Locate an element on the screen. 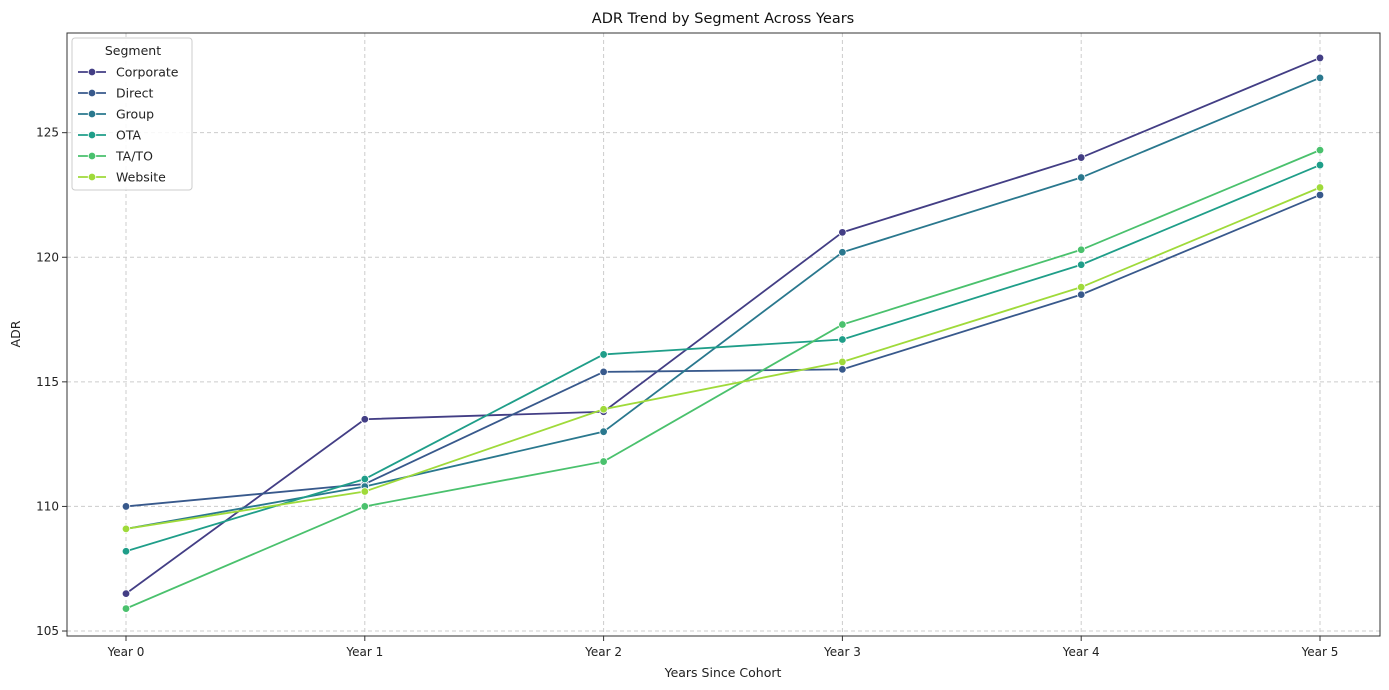  legend-title: Segment is located at coordinates (133, 50).